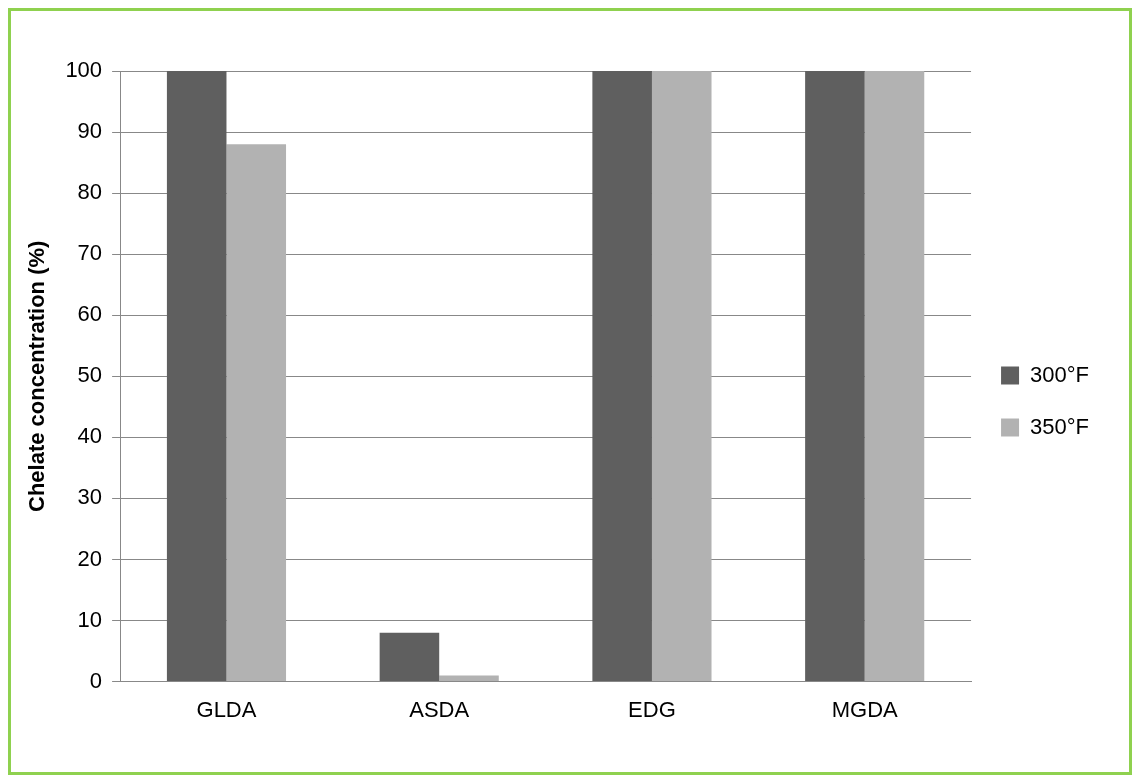  I want to click on y-tick-label: 20, so click(90, 558).